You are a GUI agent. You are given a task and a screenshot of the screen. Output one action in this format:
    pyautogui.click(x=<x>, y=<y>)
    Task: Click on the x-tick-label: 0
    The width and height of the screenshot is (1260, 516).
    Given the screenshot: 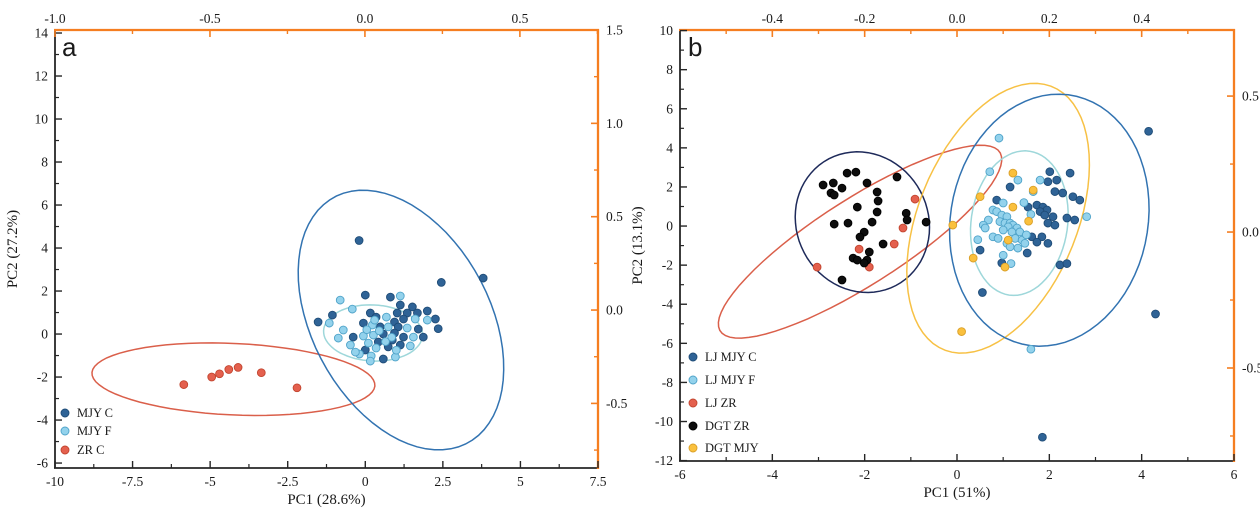 What is the action you would take?
    pyautogui.click(x=957, y=474)
    